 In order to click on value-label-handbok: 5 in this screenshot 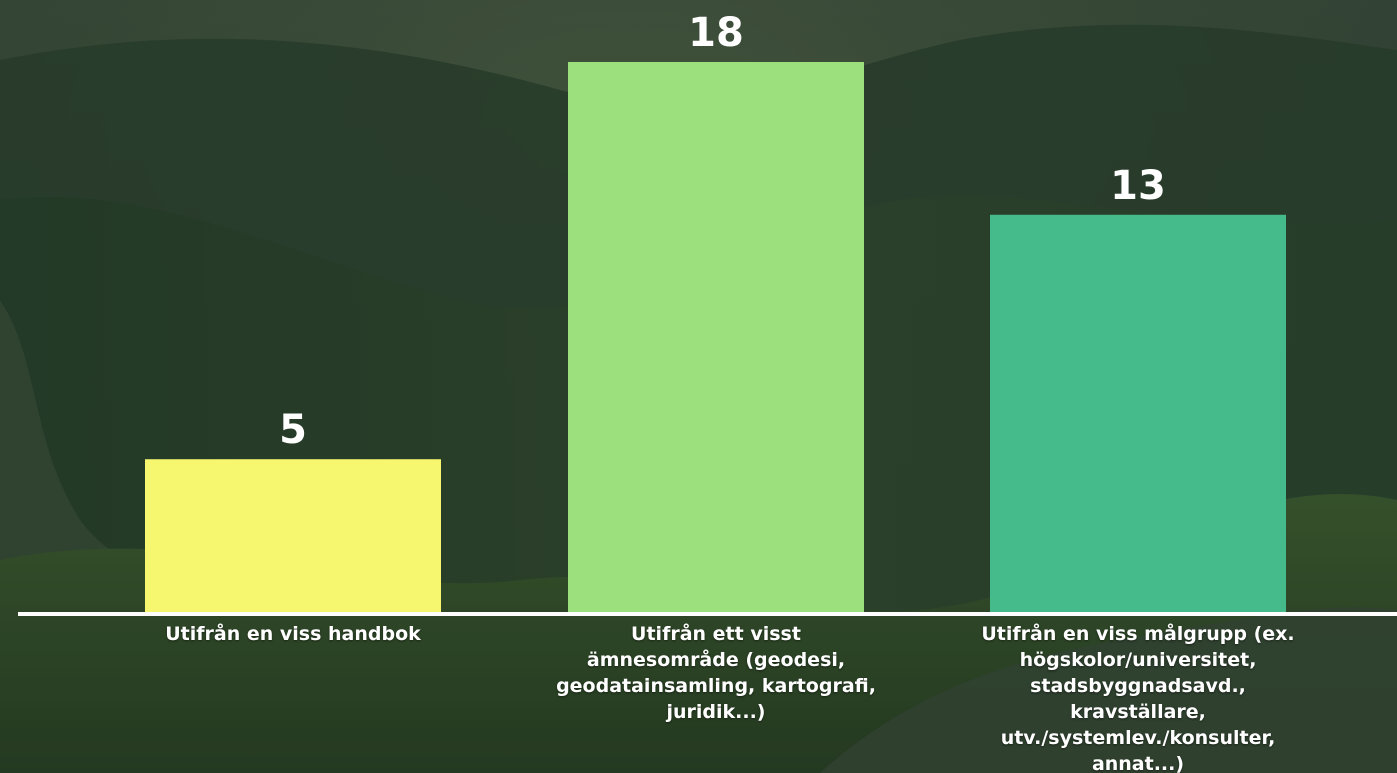, I will do `click(293, 430)`.